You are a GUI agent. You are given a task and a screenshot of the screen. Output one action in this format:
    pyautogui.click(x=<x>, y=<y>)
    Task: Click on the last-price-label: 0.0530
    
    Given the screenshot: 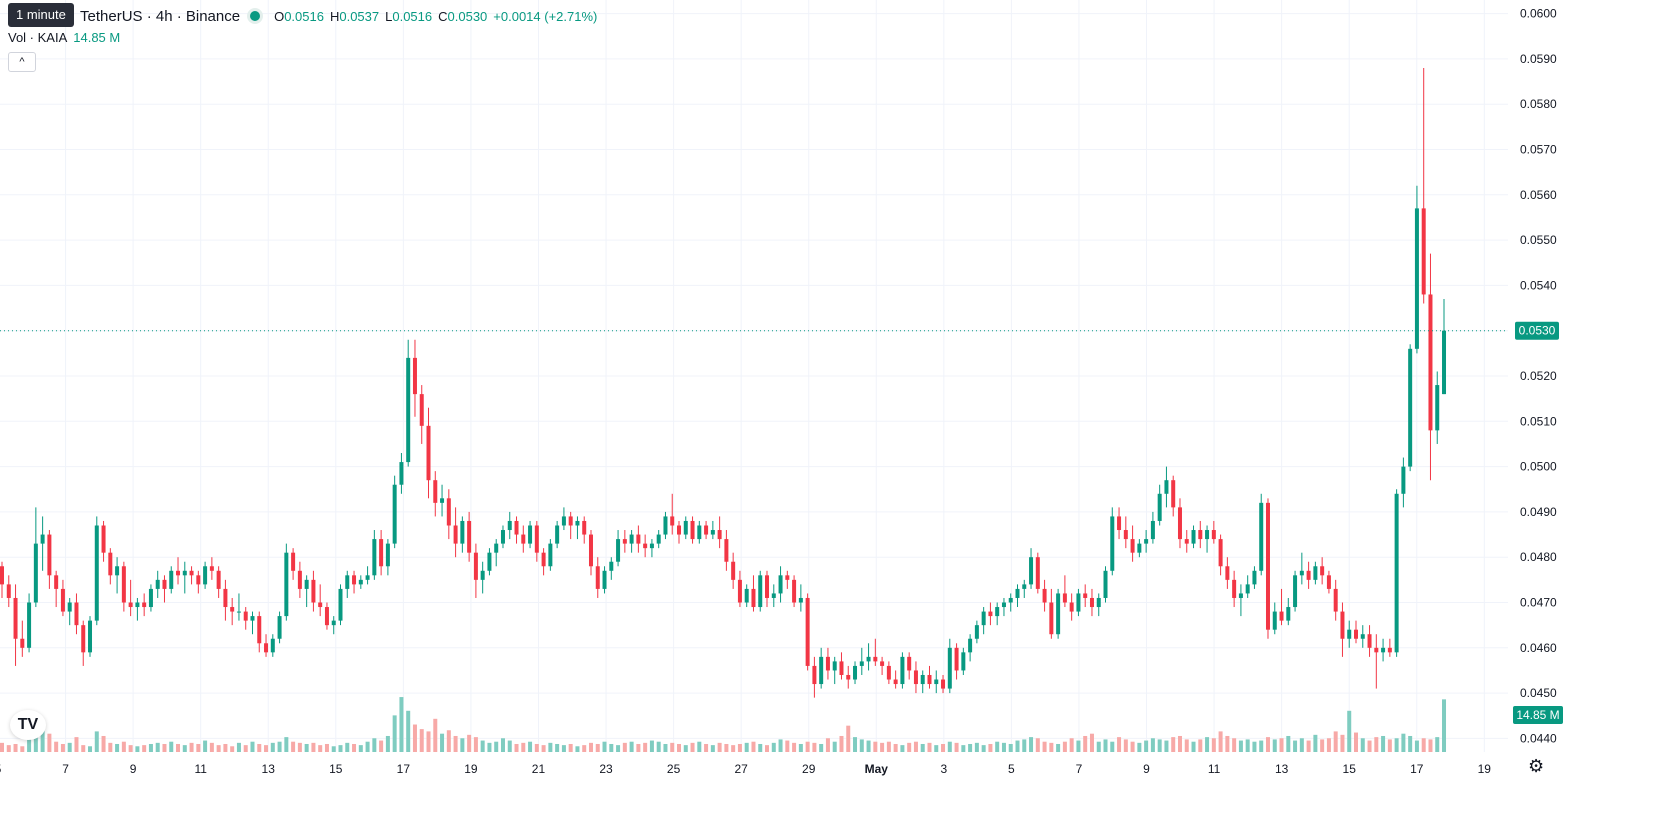 What is the action you would take?
    pyautogui.click(x=1537, y=331)
    